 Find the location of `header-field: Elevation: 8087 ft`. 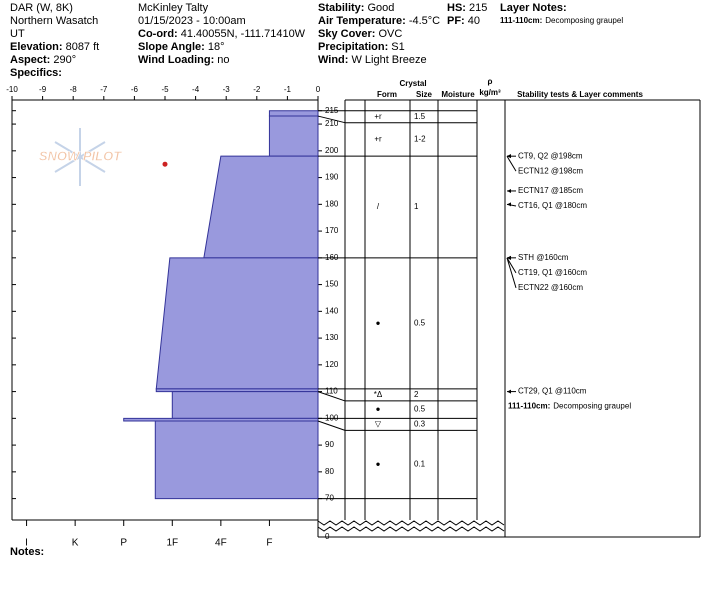

header-field: Elevation: 8087 ft is located at coordinates (54, 47).